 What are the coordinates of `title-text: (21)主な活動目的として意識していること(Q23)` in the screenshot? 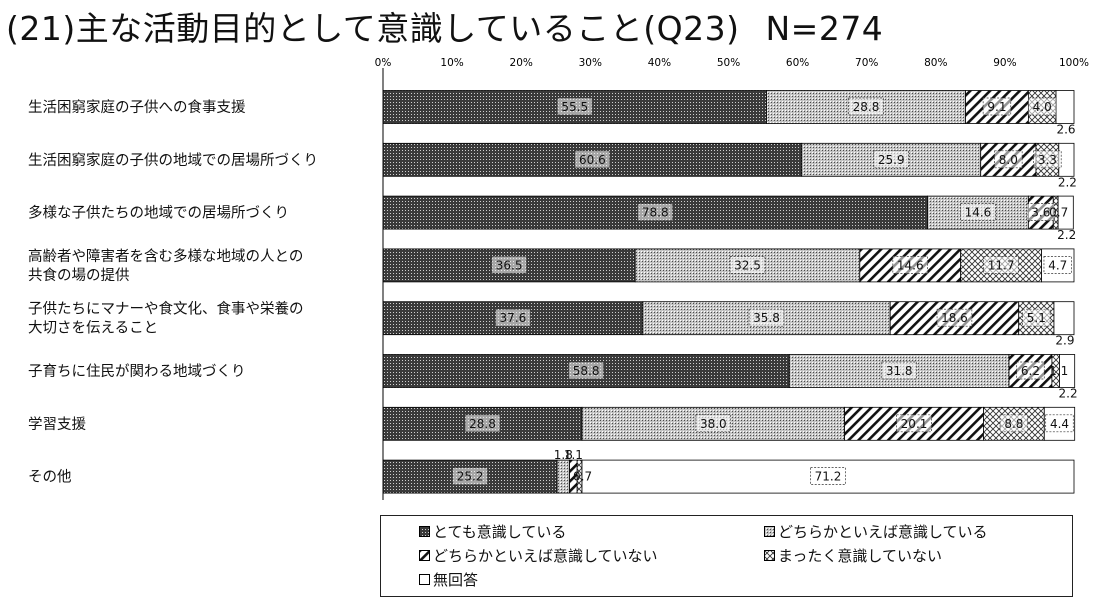 It's located at (373, 28).